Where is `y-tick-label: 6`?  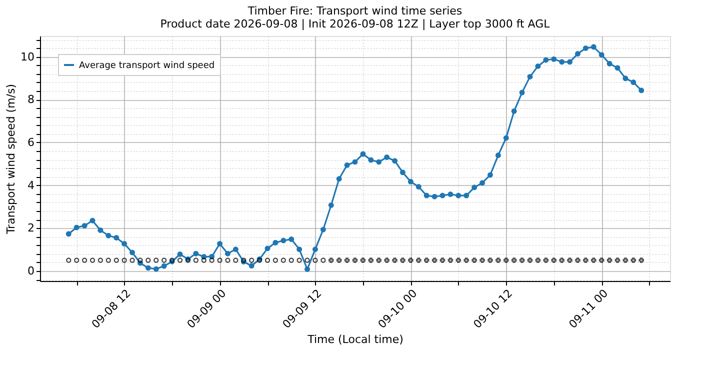 y-tick-label: 6 is located at coordinates (31, 142).